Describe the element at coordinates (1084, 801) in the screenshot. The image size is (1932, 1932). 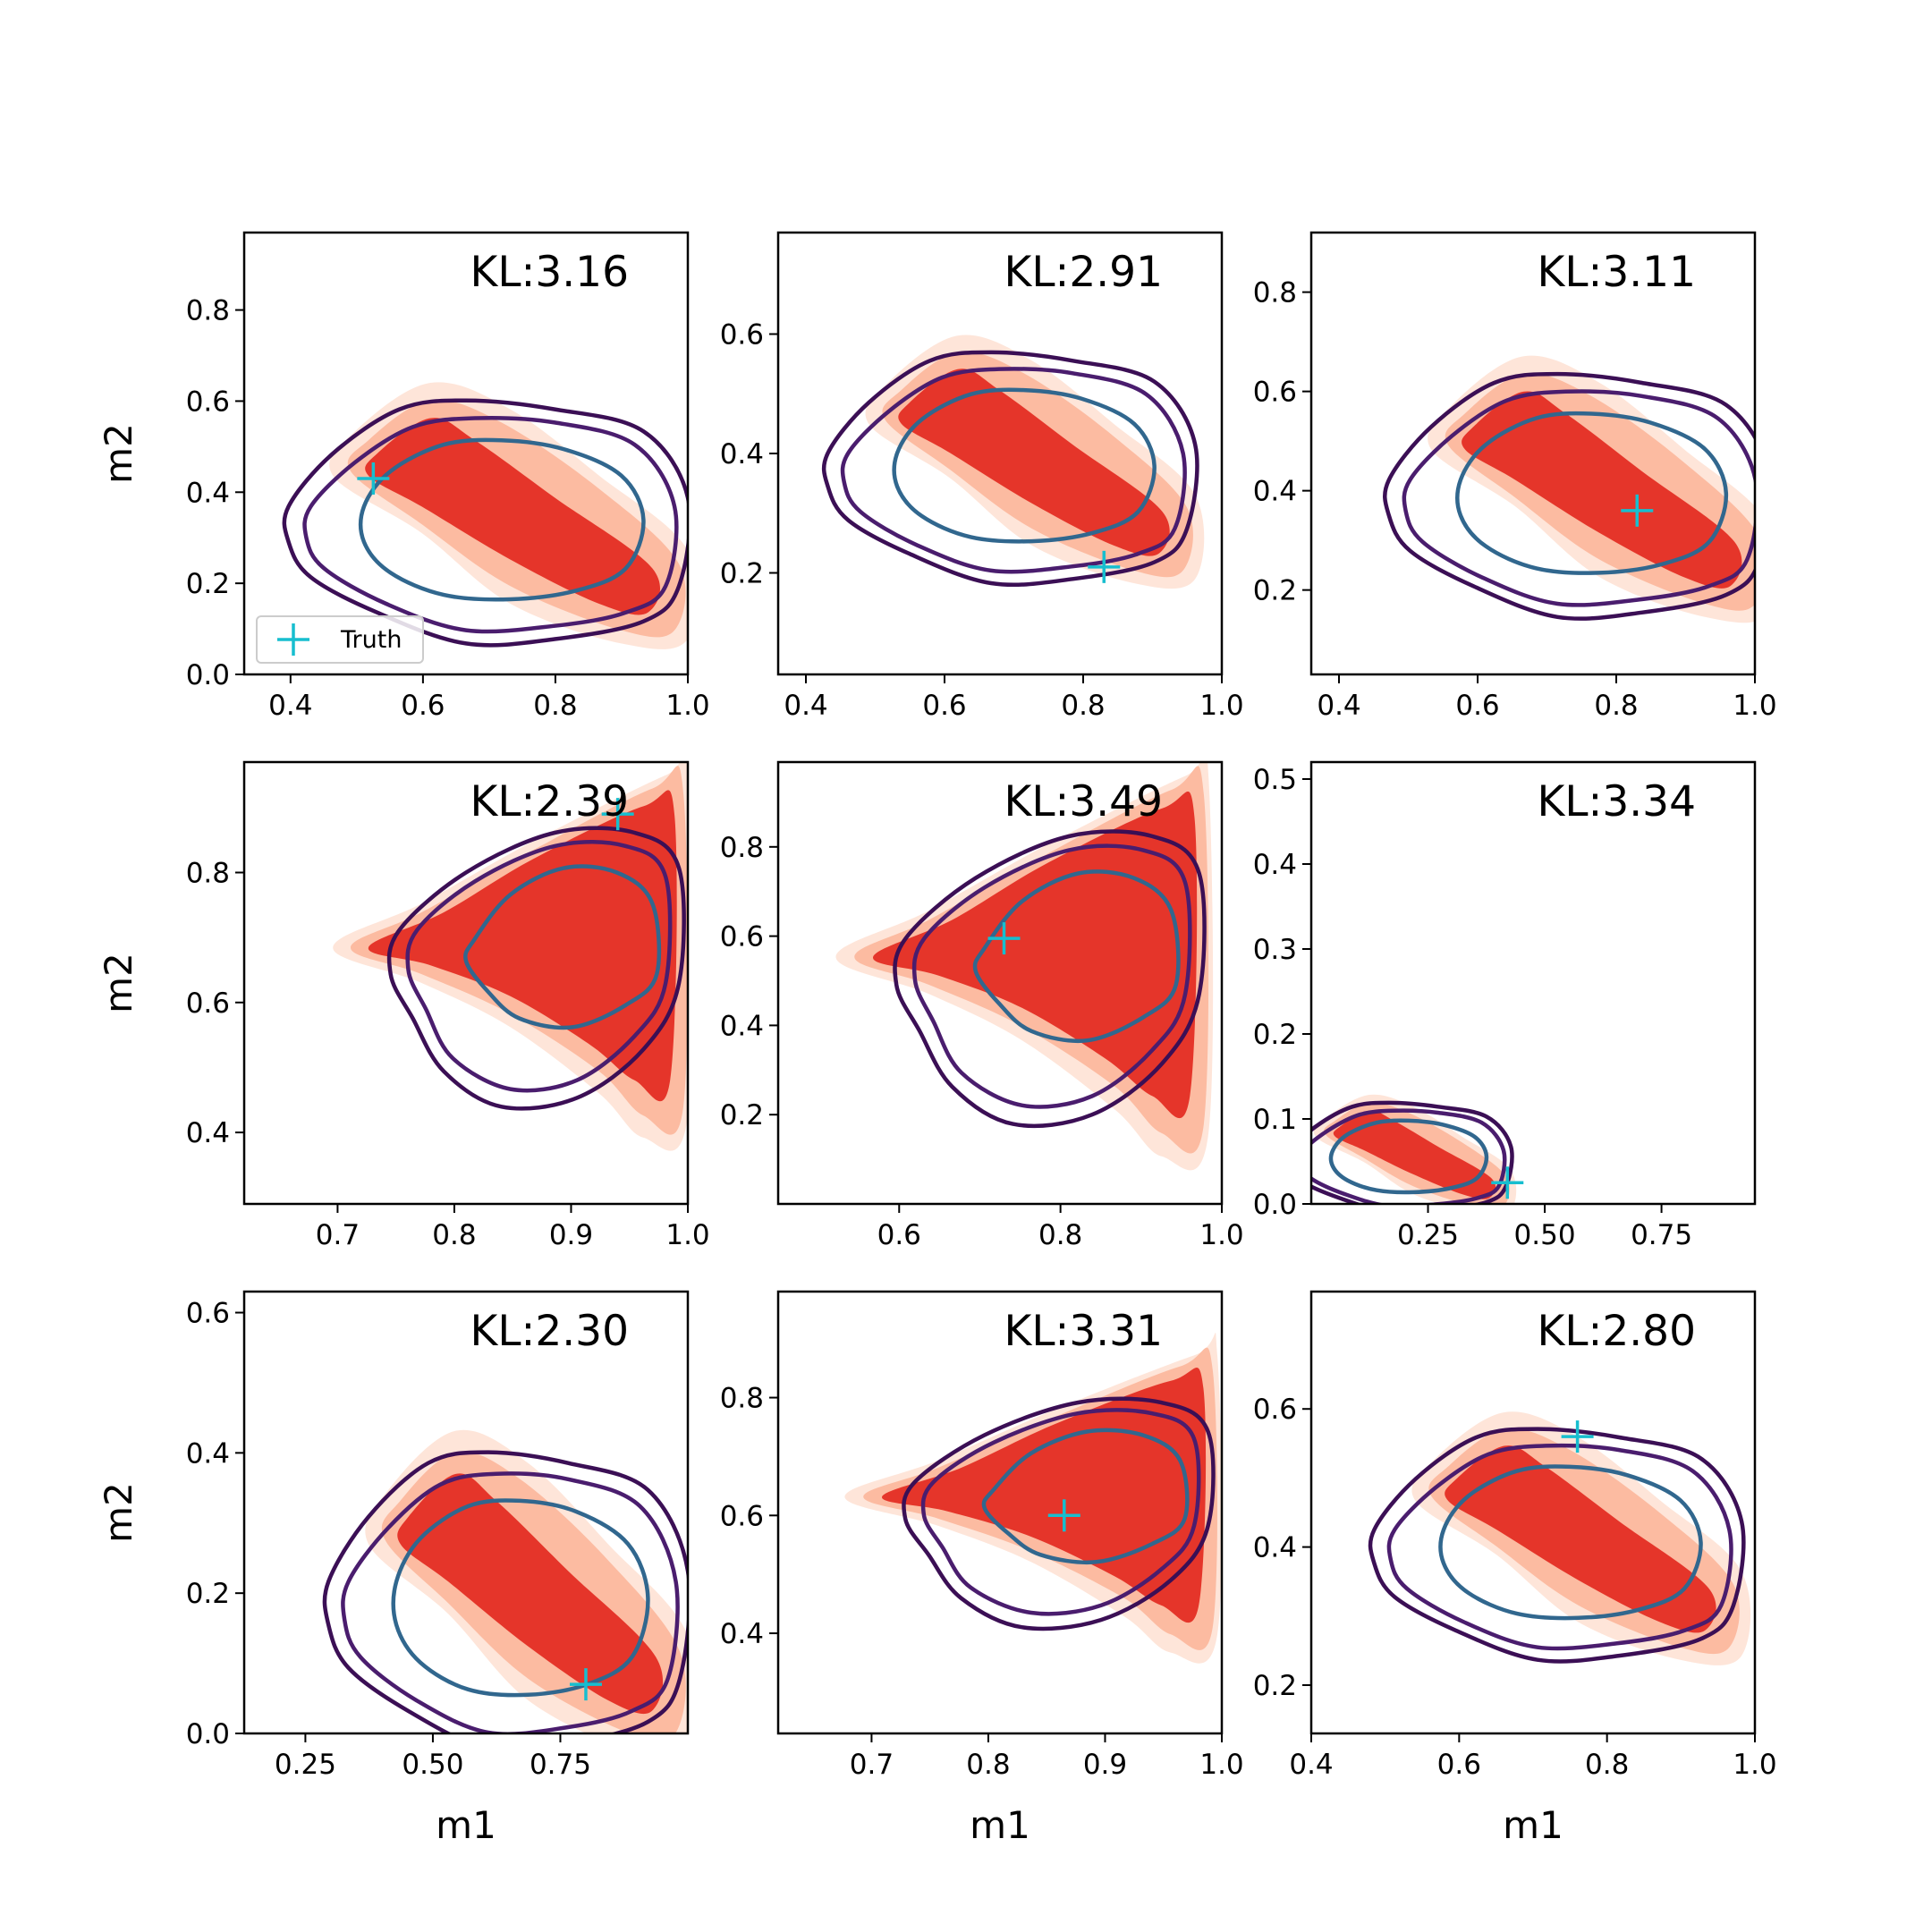
I see `kl-annotation: KL:3.49` at that location.